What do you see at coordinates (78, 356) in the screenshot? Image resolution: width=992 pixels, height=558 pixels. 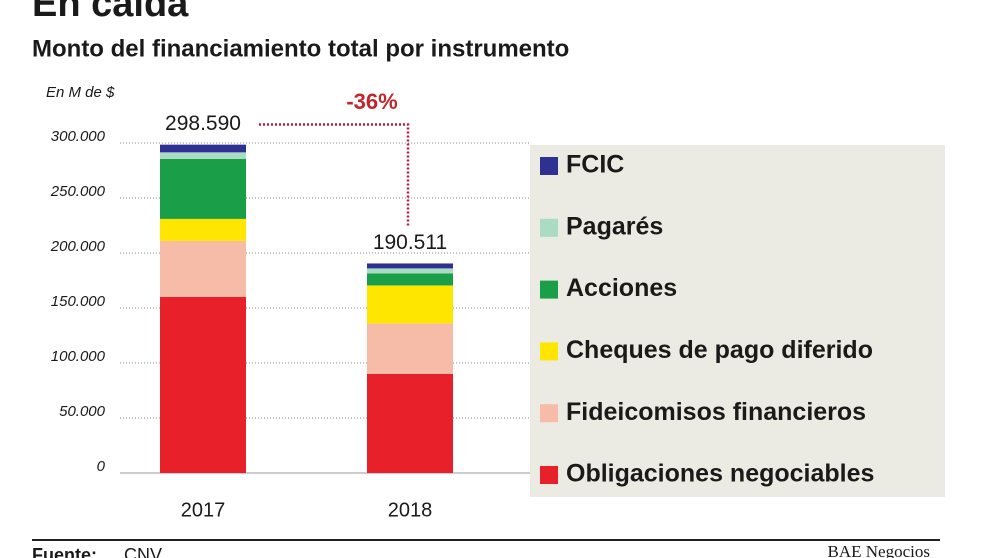 I see `y-tick-label: 100.000` at bounding box center [78, 356].